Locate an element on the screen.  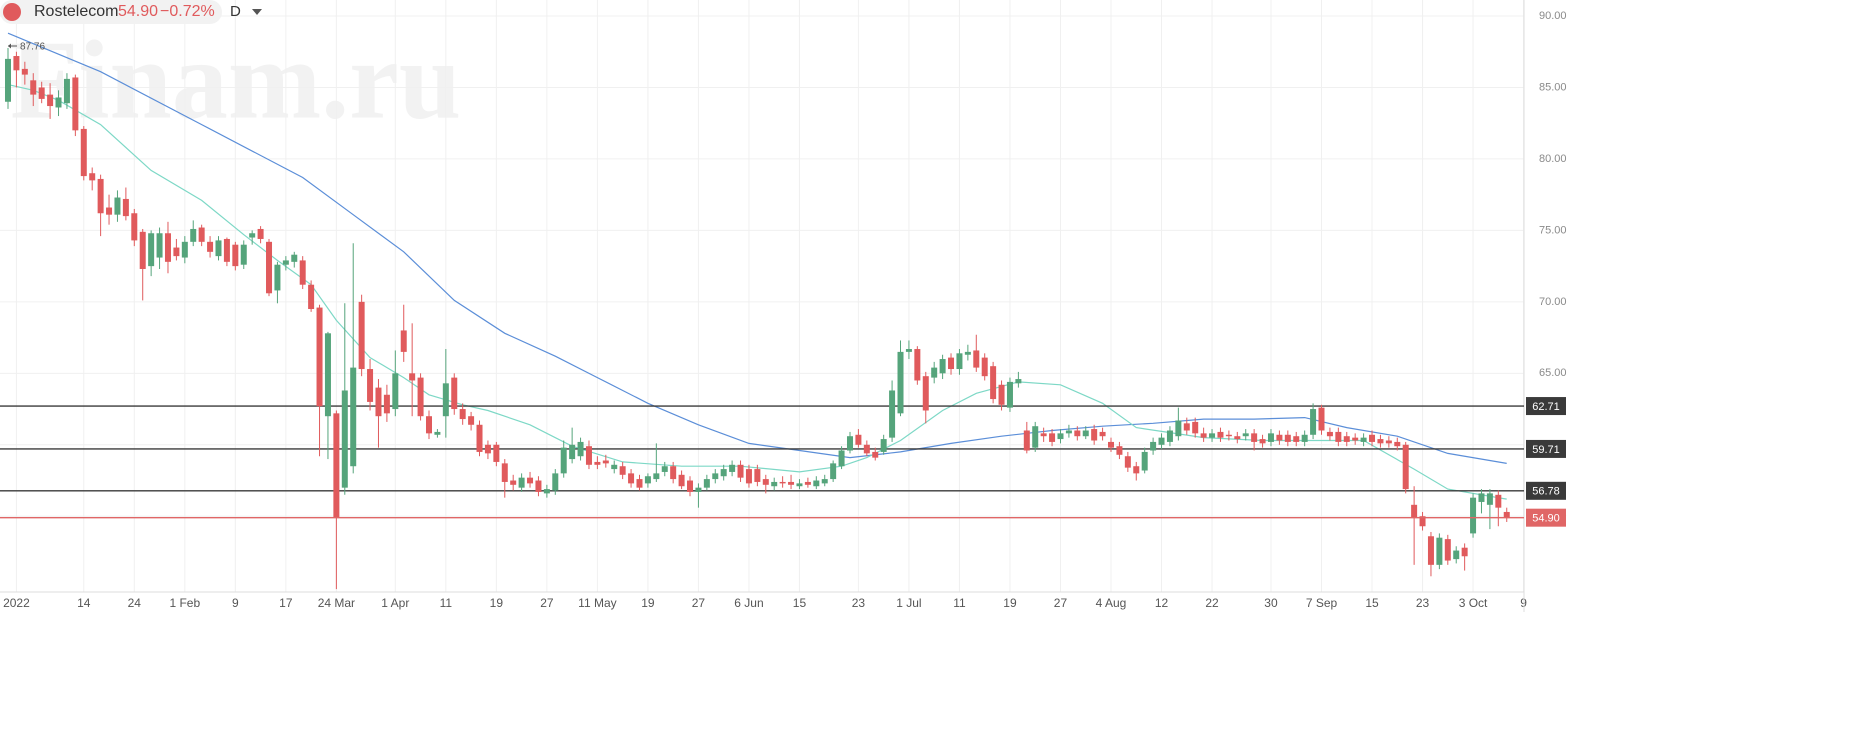
max-marker: 87.76 is located at coordinates (26, 47).